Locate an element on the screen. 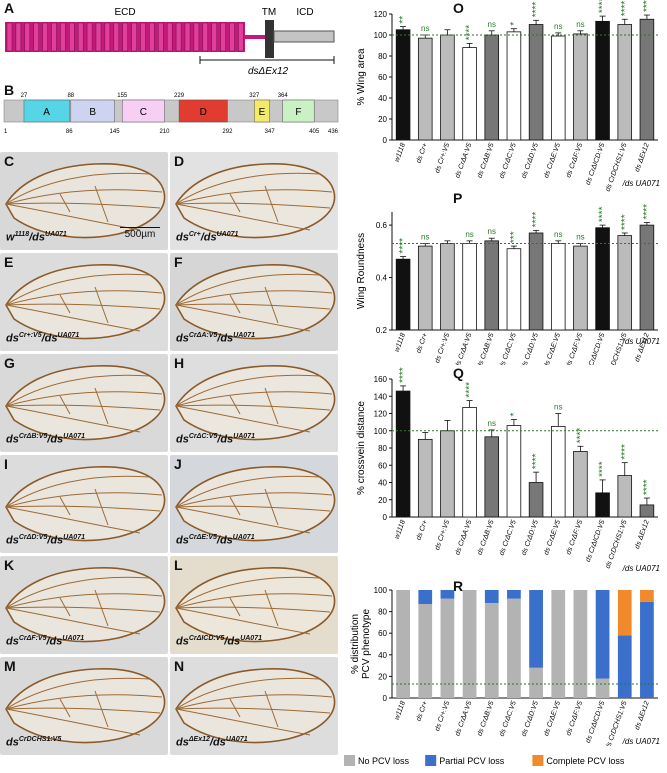  residue-start: 1 is located at coordinates (6, 132).